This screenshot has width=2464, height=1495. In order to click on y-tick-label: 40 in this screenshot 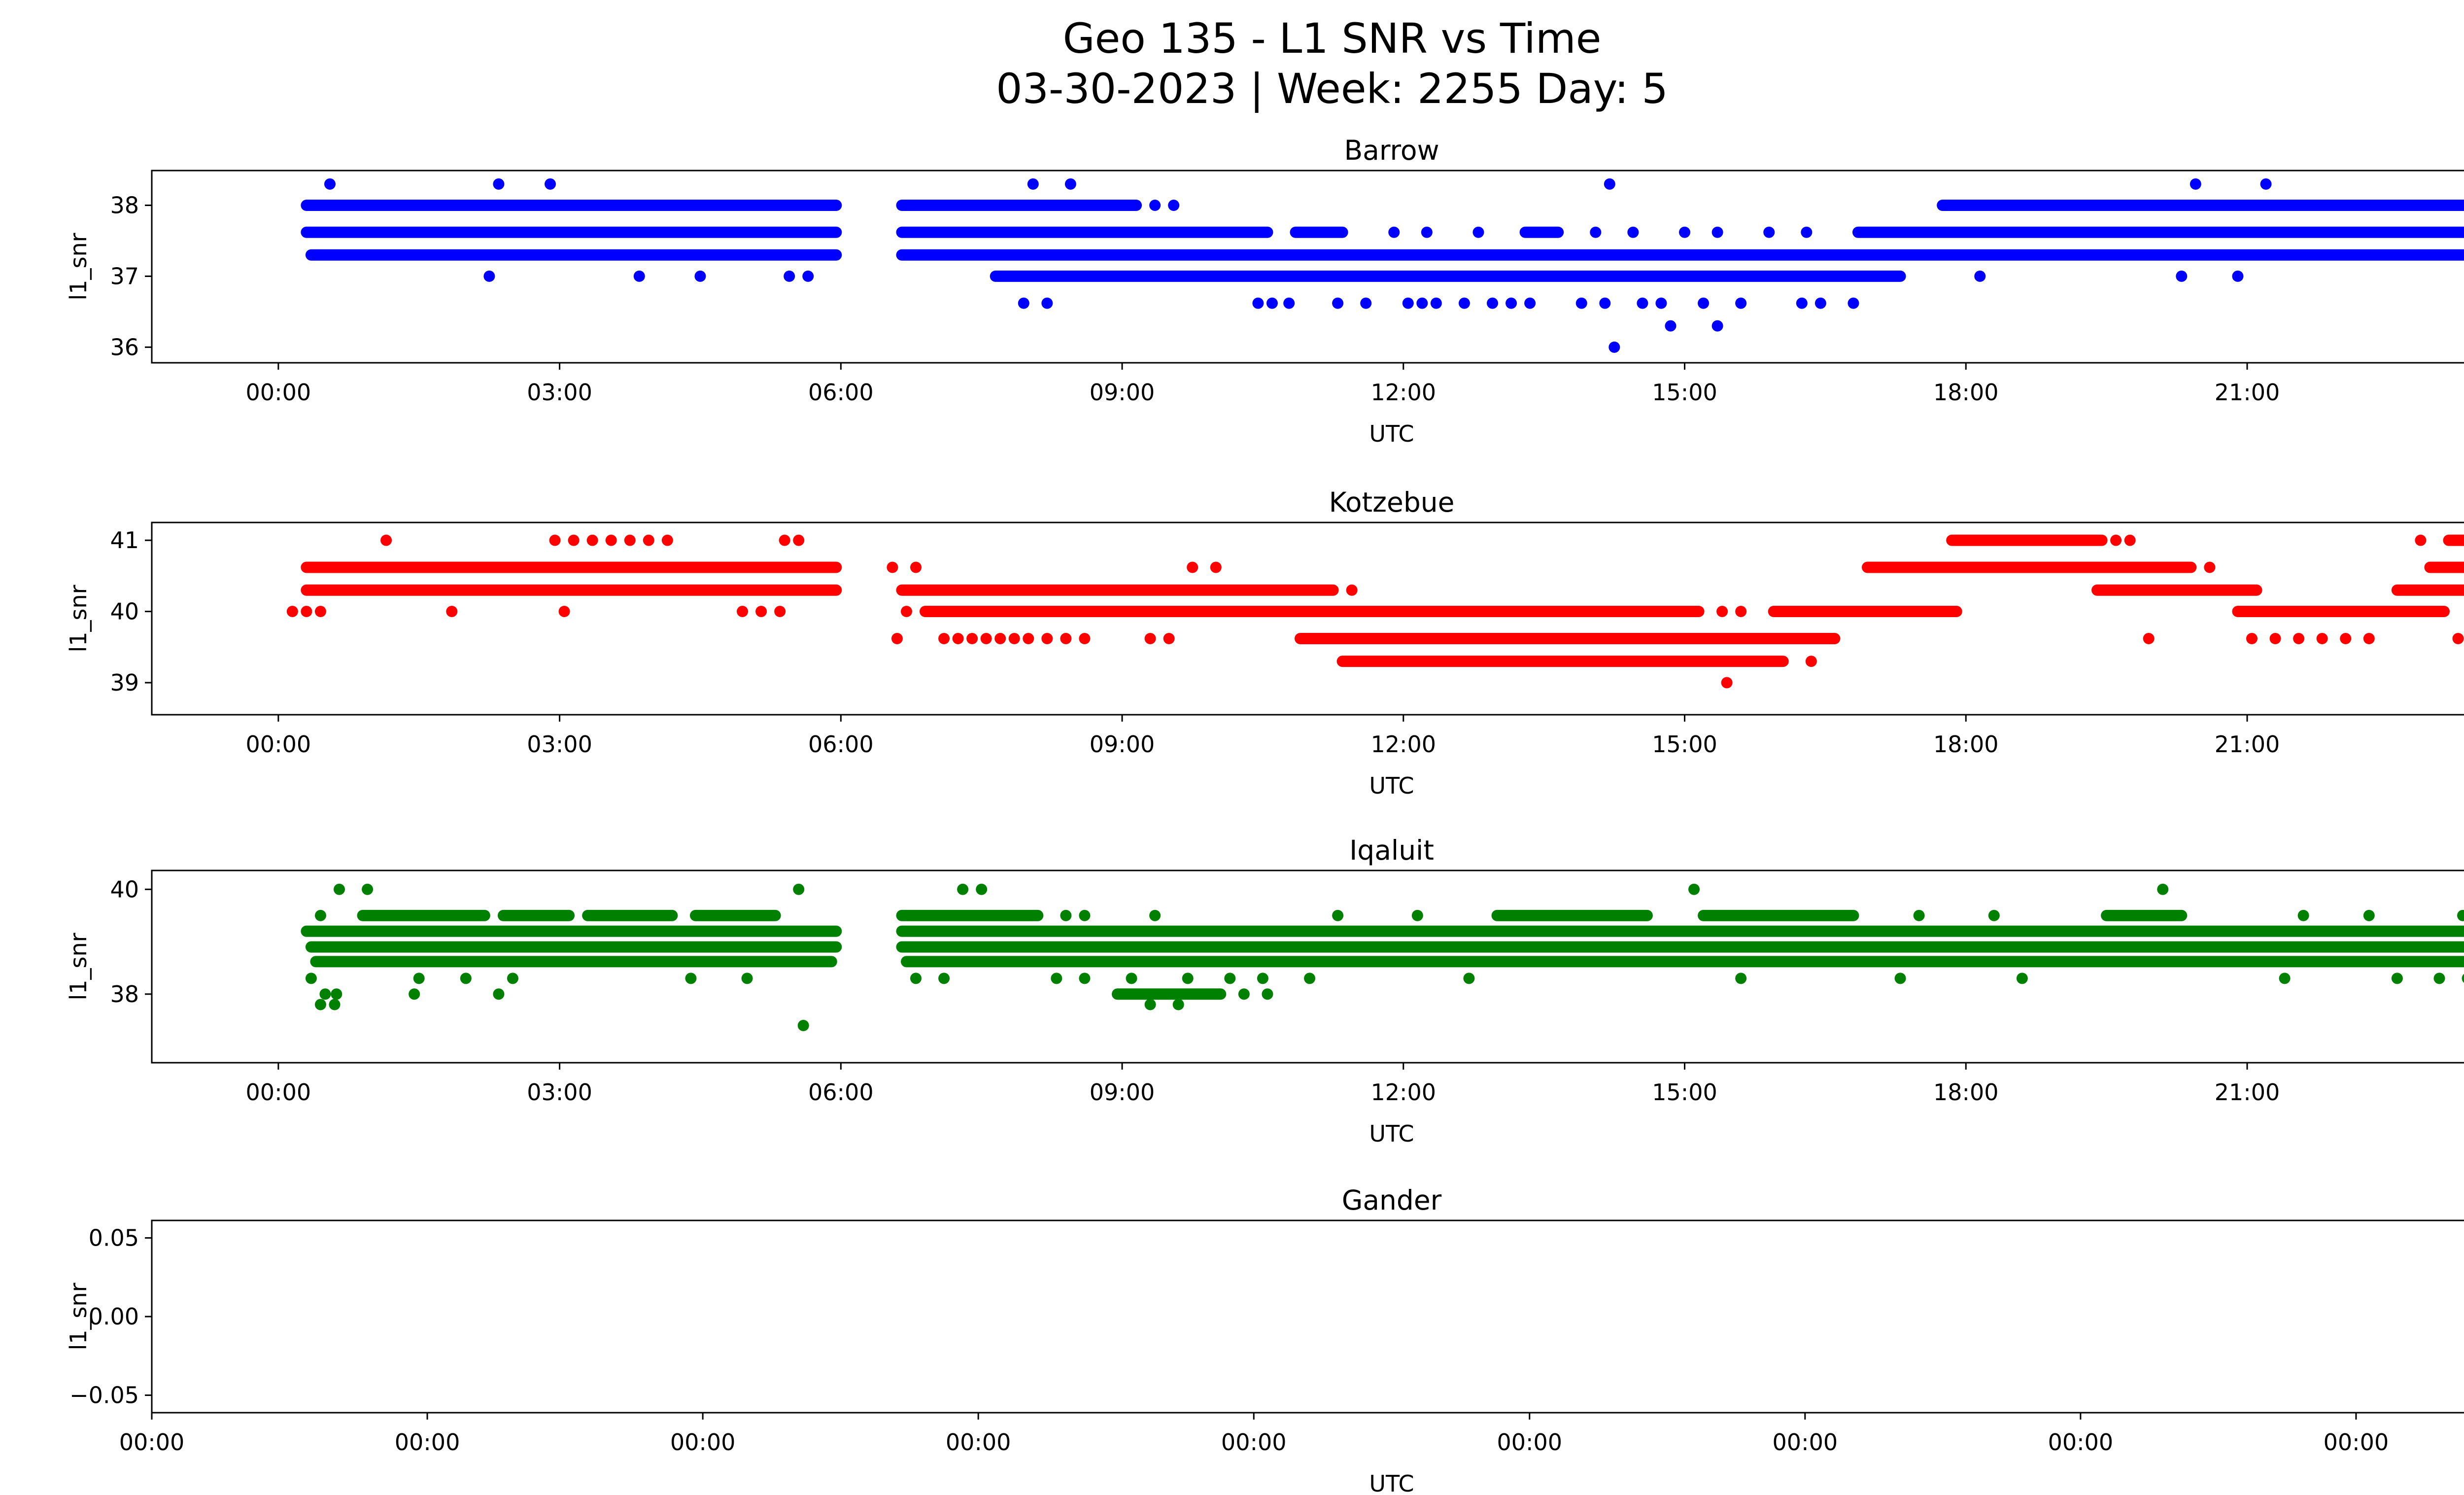, I will do `click(124, 889)`.